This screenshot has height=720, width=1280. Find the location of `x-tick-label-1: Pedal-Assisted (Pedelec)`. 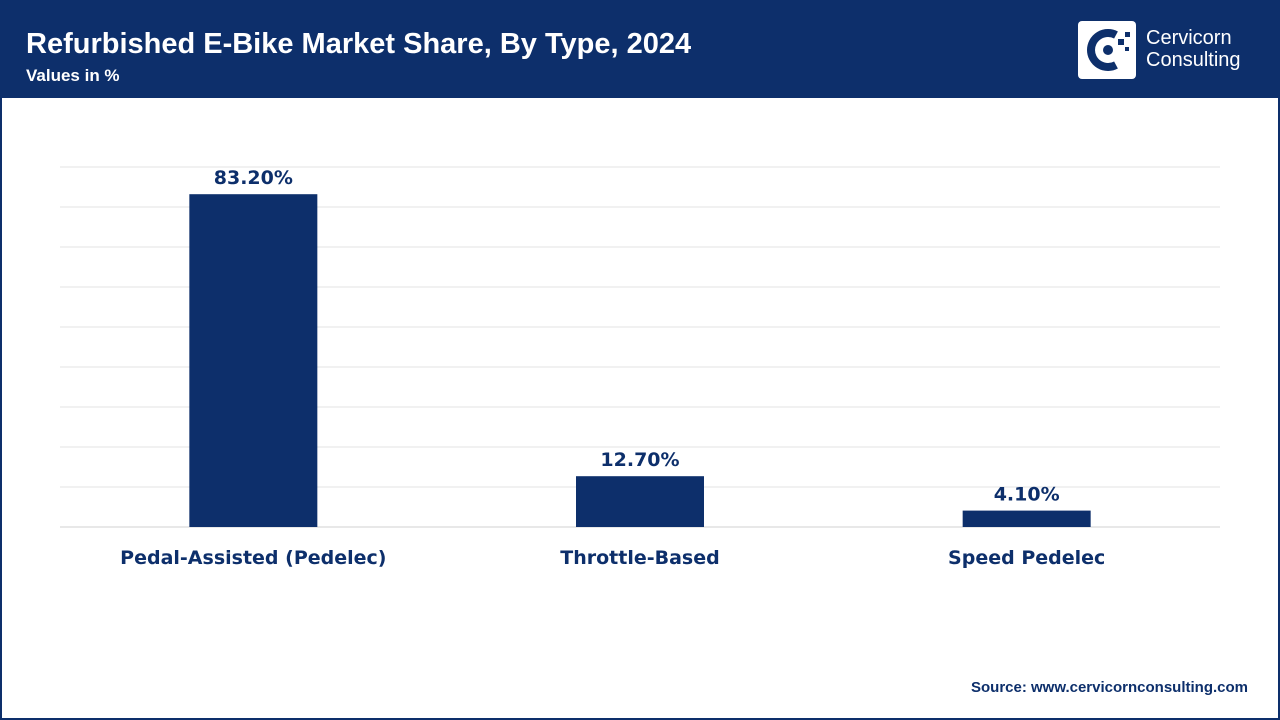

x-tick-label-1: Pedal-Assisted (Pedelec) is located at coordinates (253, 558).